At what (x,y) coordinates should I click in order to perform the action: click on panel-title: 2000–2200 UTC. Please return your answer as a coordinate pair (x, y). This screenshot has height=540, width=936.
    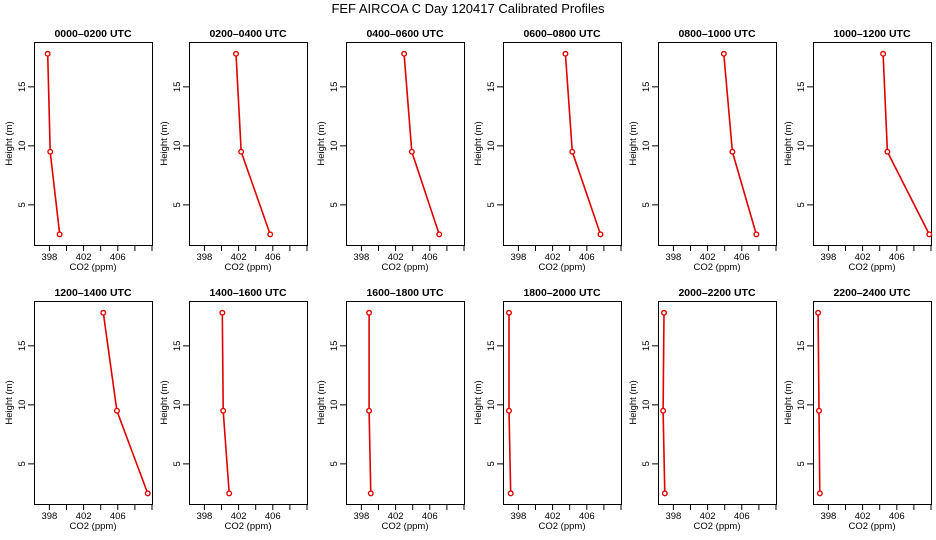
    Looking at the image, I should click on (716, 293).